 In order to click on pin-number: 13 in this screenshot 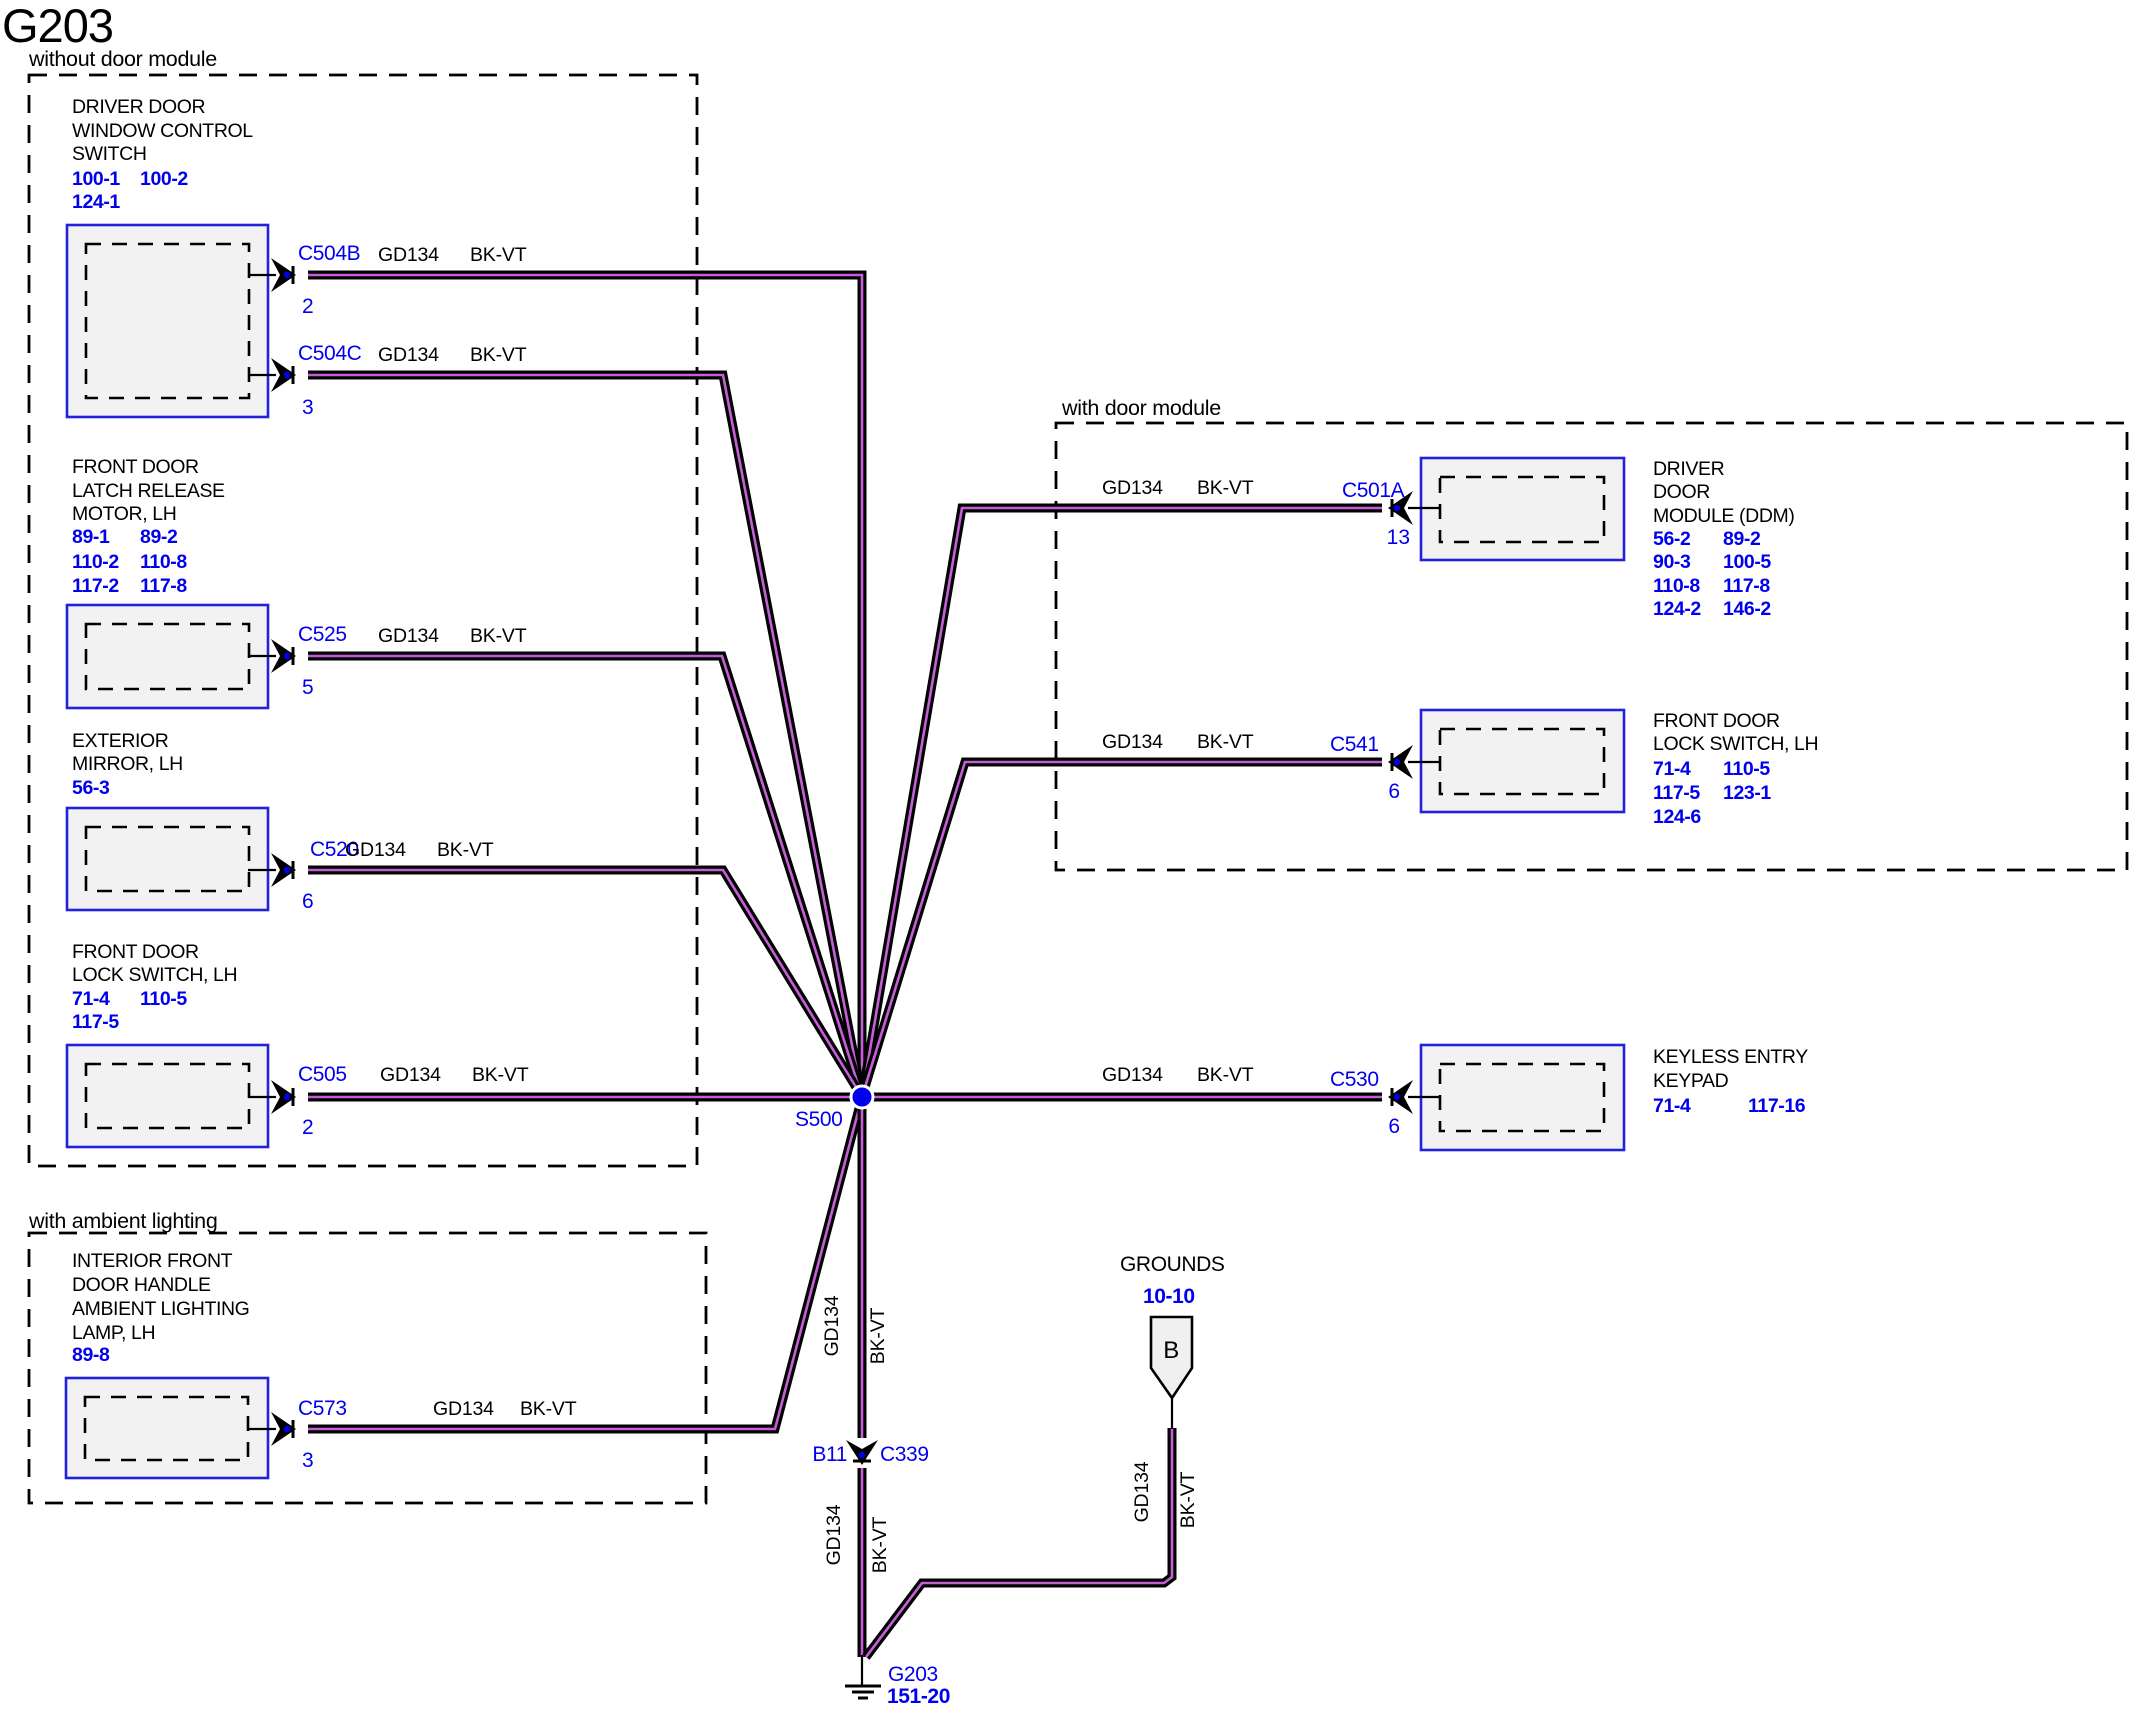, I will do `click(1398, 537)`.